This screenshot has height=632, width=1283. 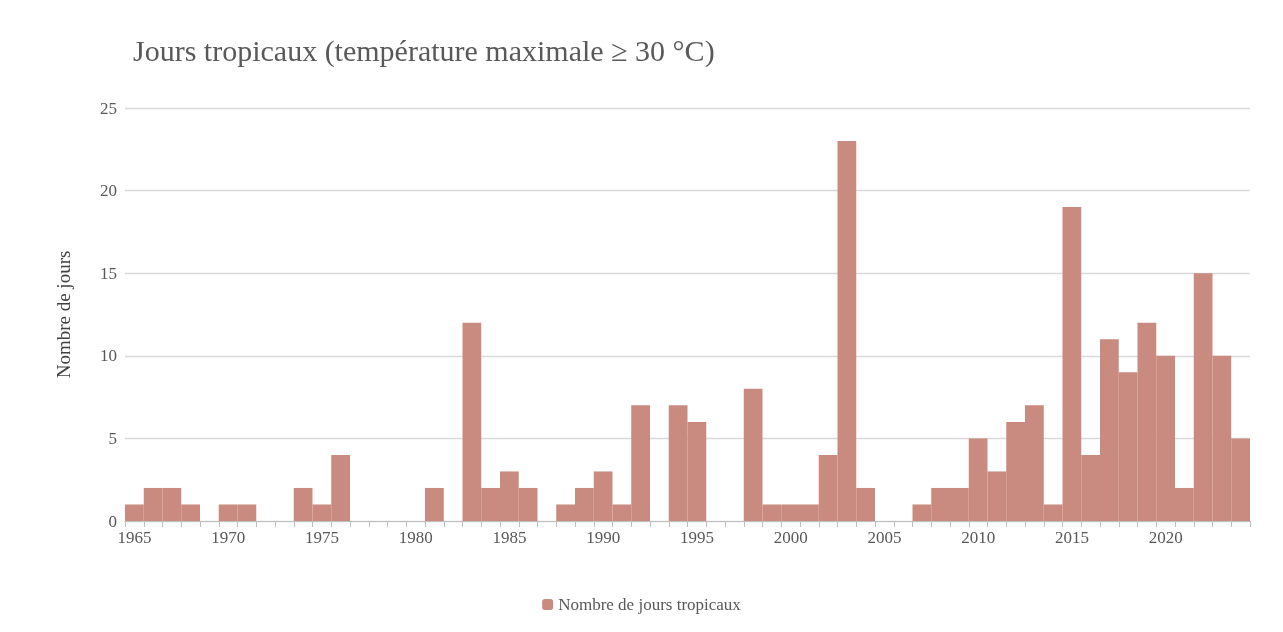 What do you see at coordinates (978, 537) in the screenshot?
I see `x-tick-label: 2010` at bounding box center [978, 537].